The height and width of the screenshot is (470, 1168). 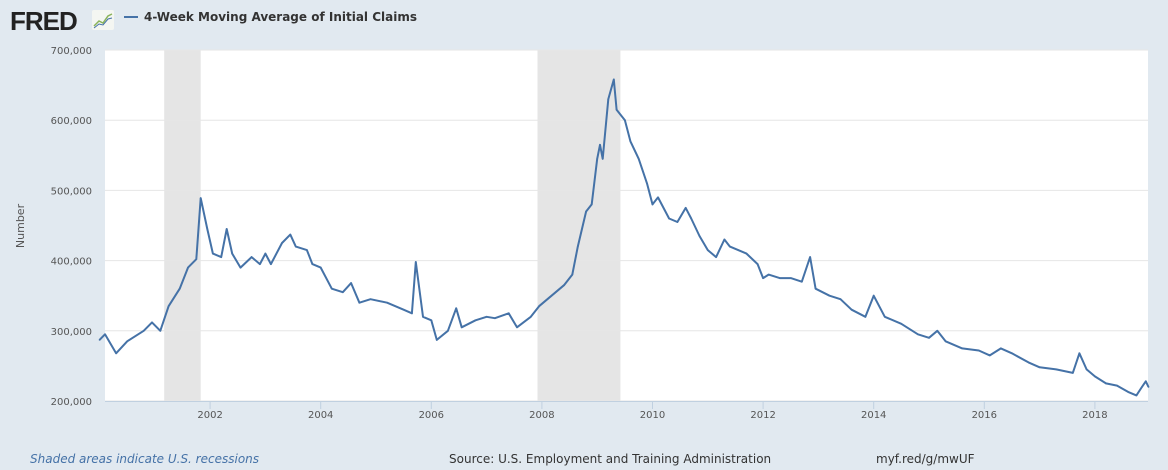 What do you see at coordinates (71, 191) in the screenshot?
I see `y-tick-label: 500,000` at bounding box center [71, 191].